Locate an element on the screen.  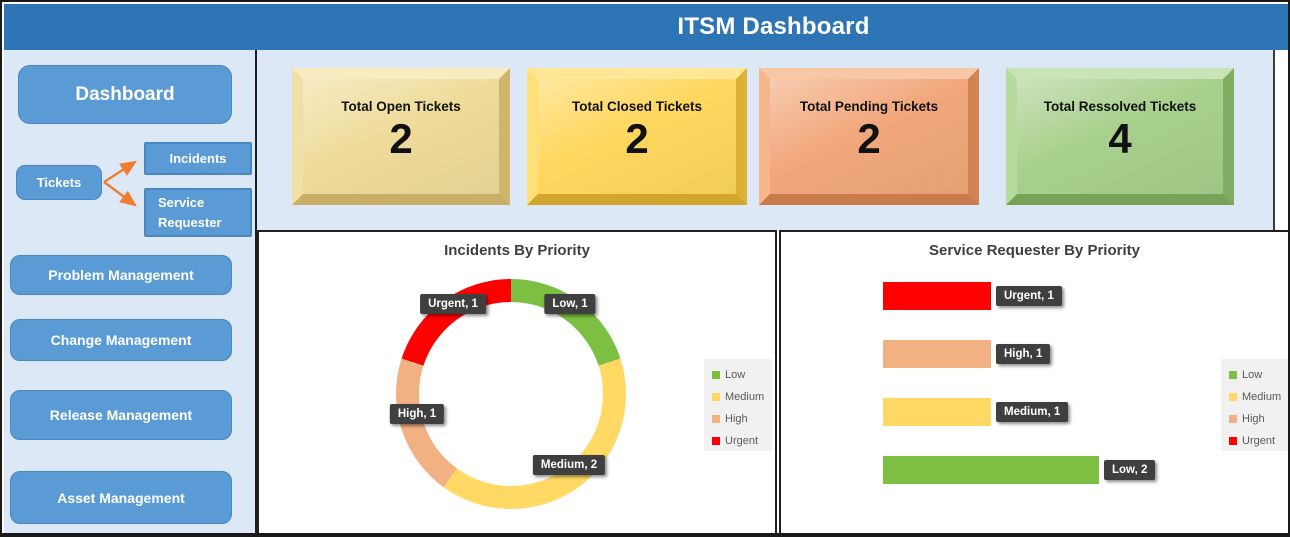
kpi-card-resolved-tickets: Total Ressolved Tickets 4 is located at coordinates (1120, 136).